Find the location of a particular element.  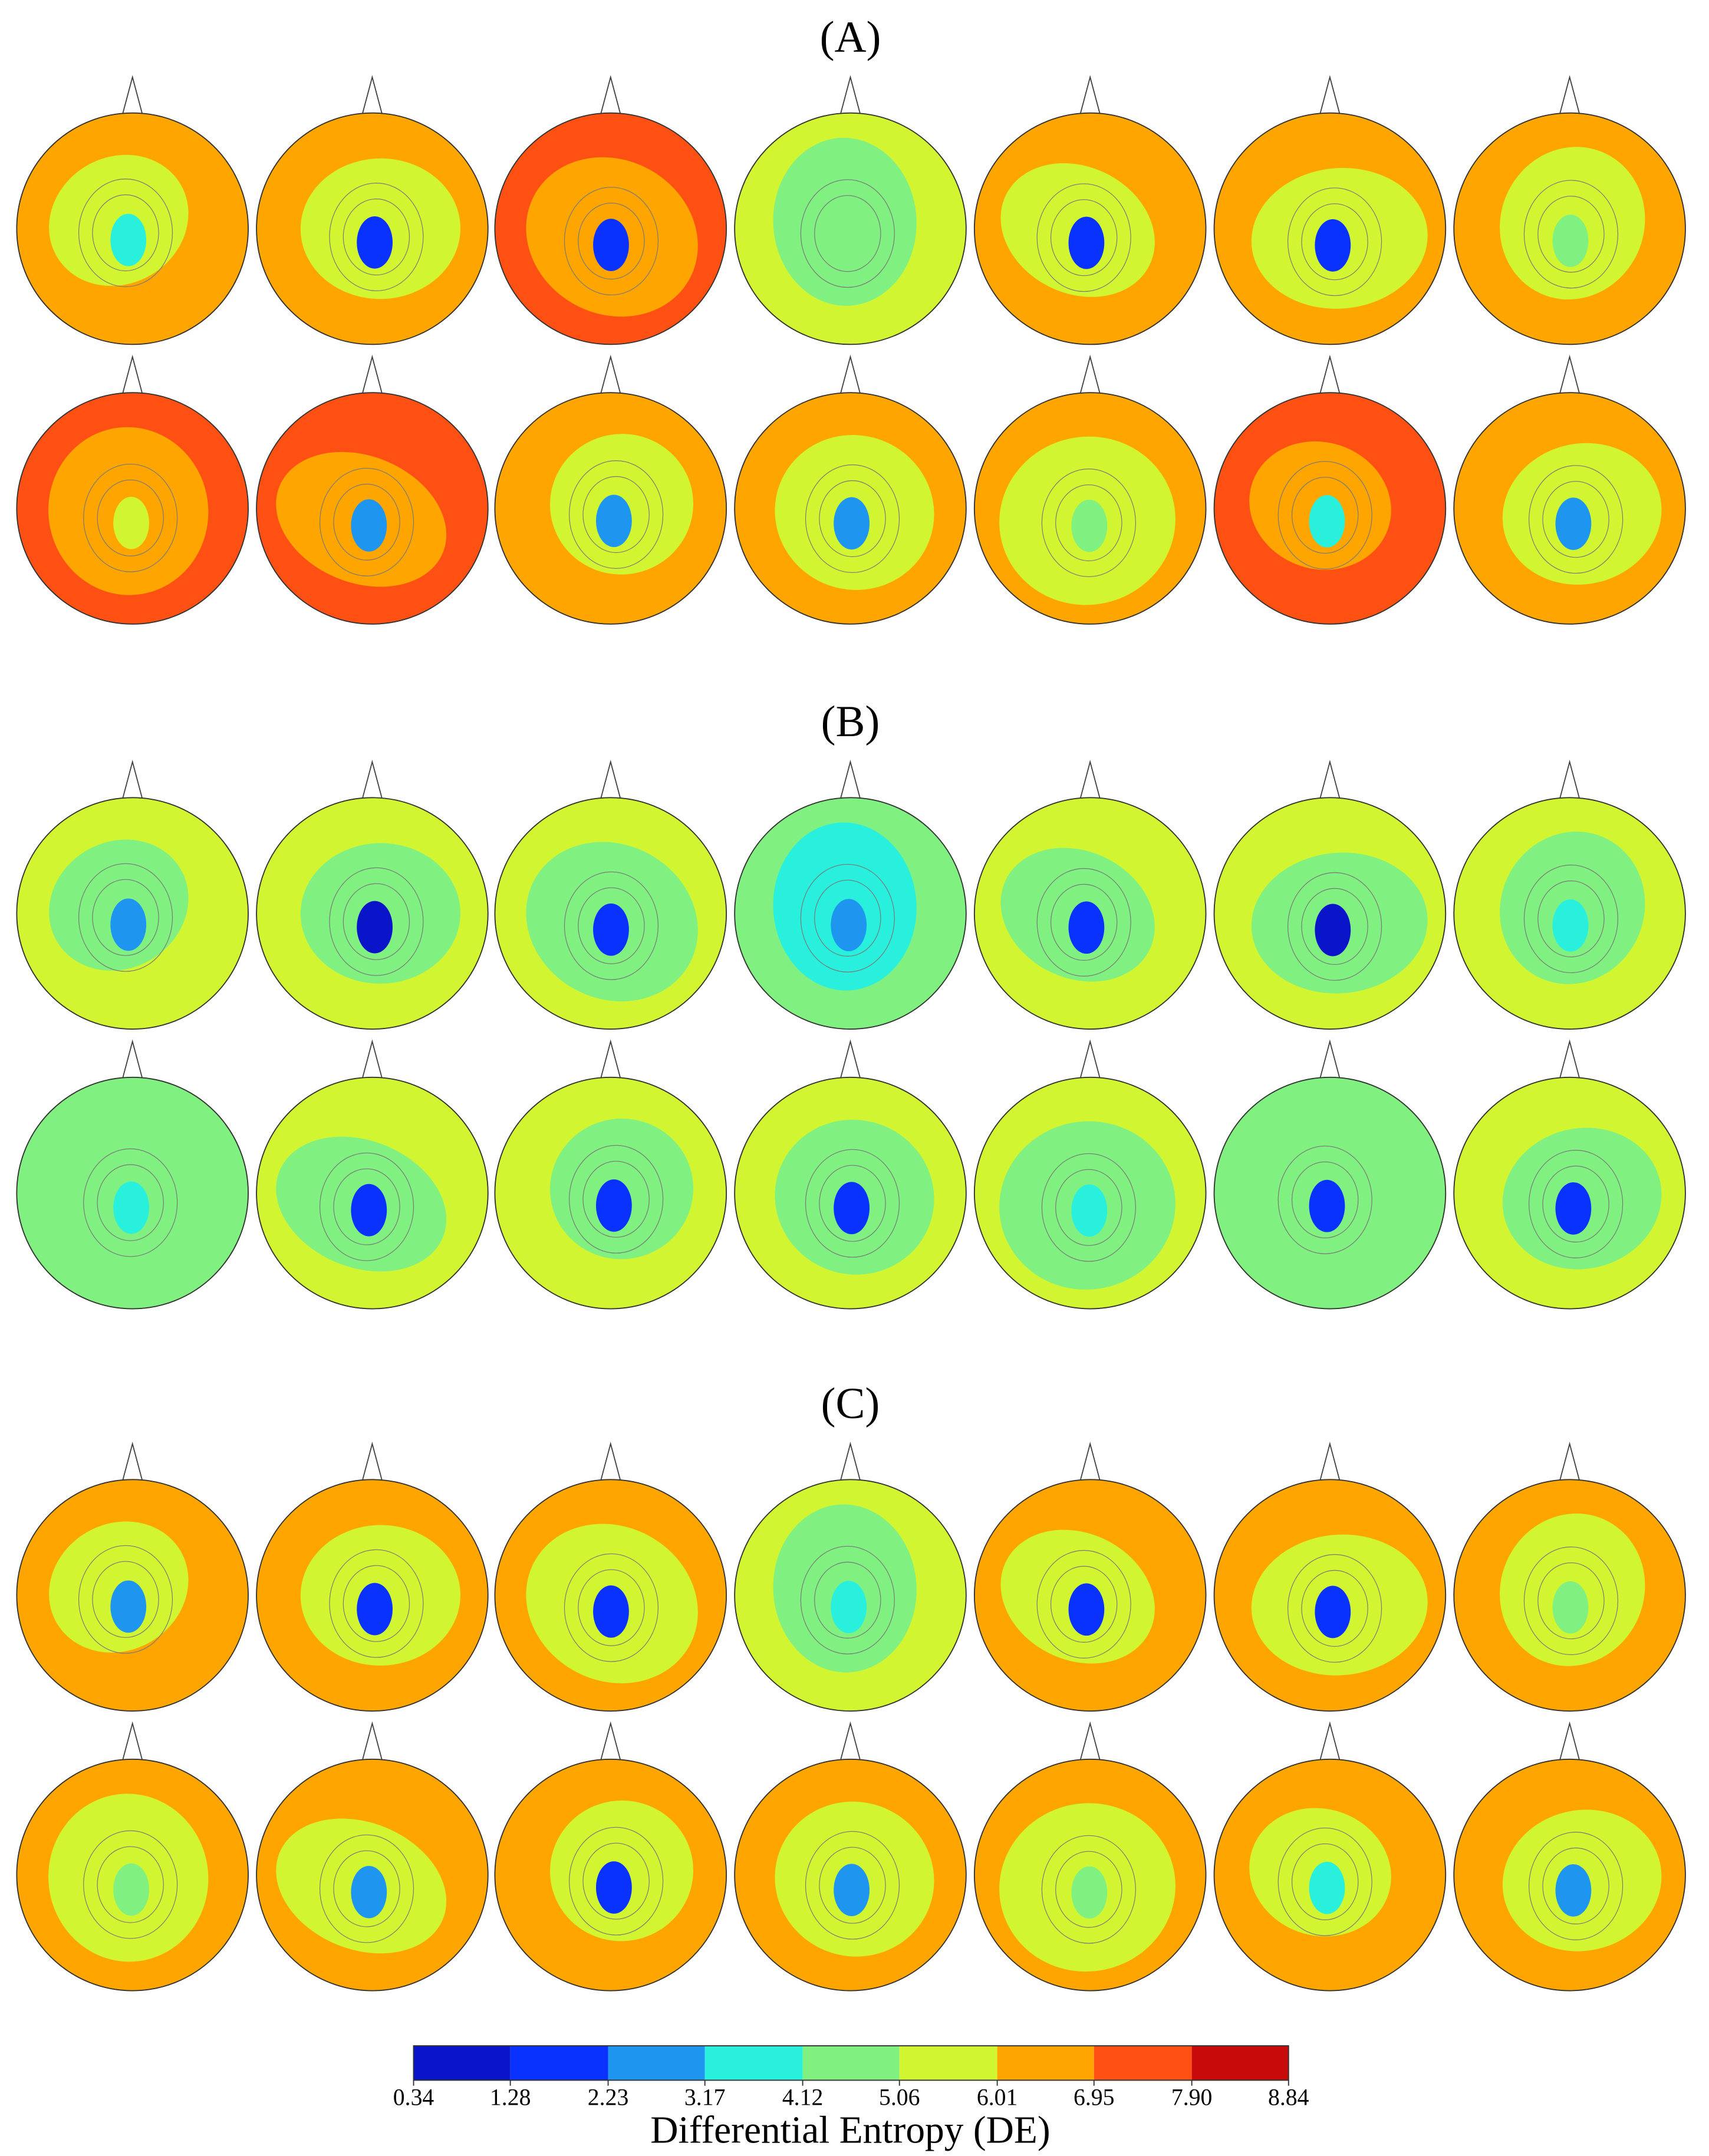

colorbar-tick-label: 1.28 is located at coordinates (510, 2097).